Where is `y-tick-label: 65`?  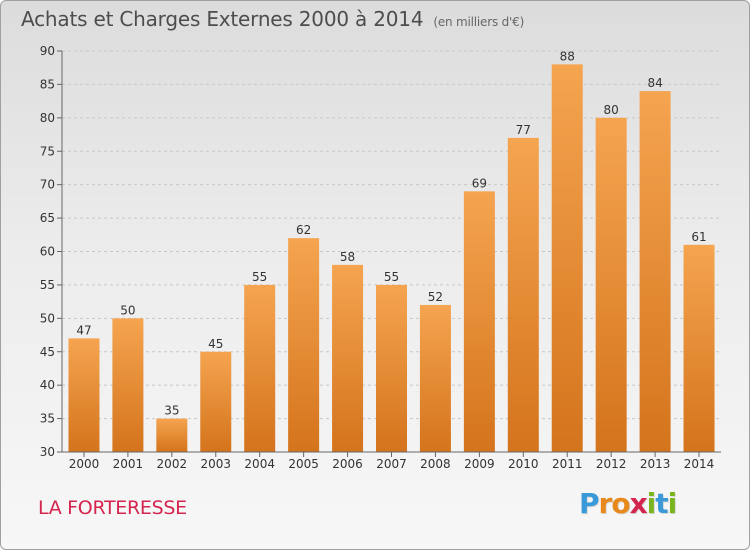 y-tick-label: 65 is located at coordinates (47, 218).